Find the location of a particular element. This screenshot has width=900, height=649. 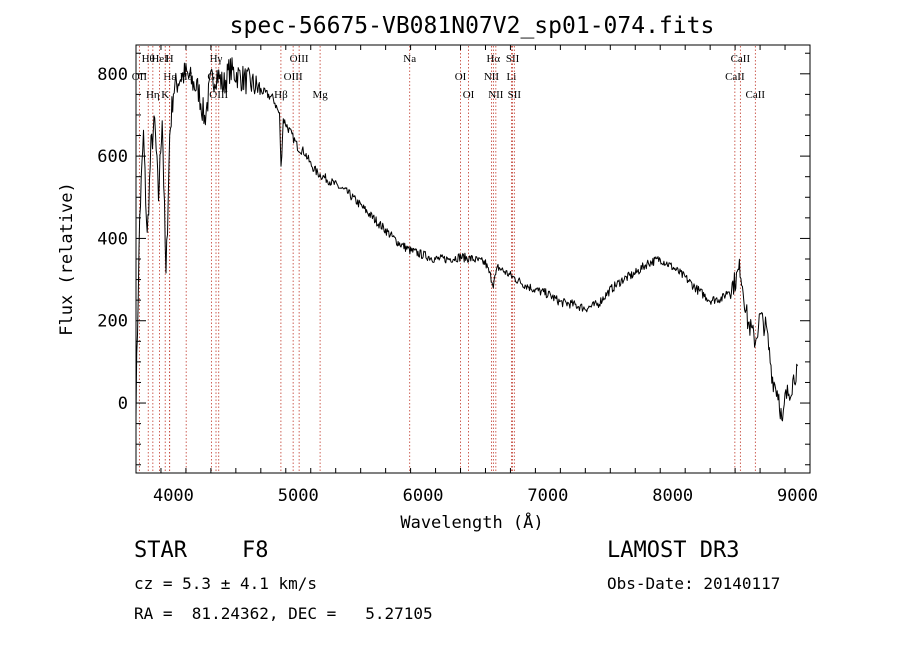

survey-label: LAMOST DR3 is located at coordinates (673, 550).